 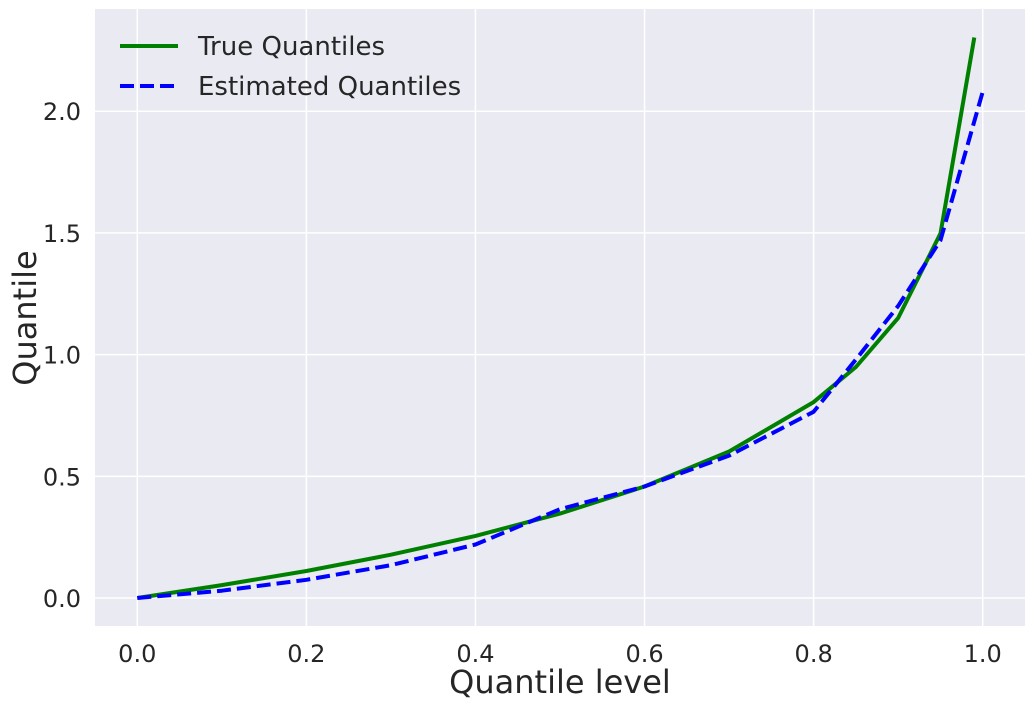 I want to click on x-tick-label: 0.6, so click(x=644, y=654).